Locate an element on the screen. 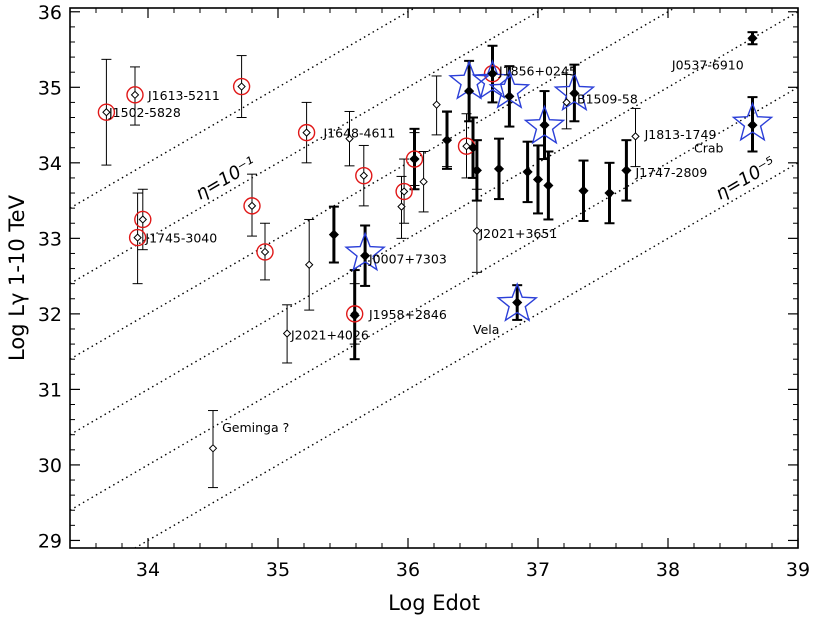 Image resolution: width=822 pixels, height=620 pixels. y-tick-label-6: 35 is located at coordinates (50, 88).